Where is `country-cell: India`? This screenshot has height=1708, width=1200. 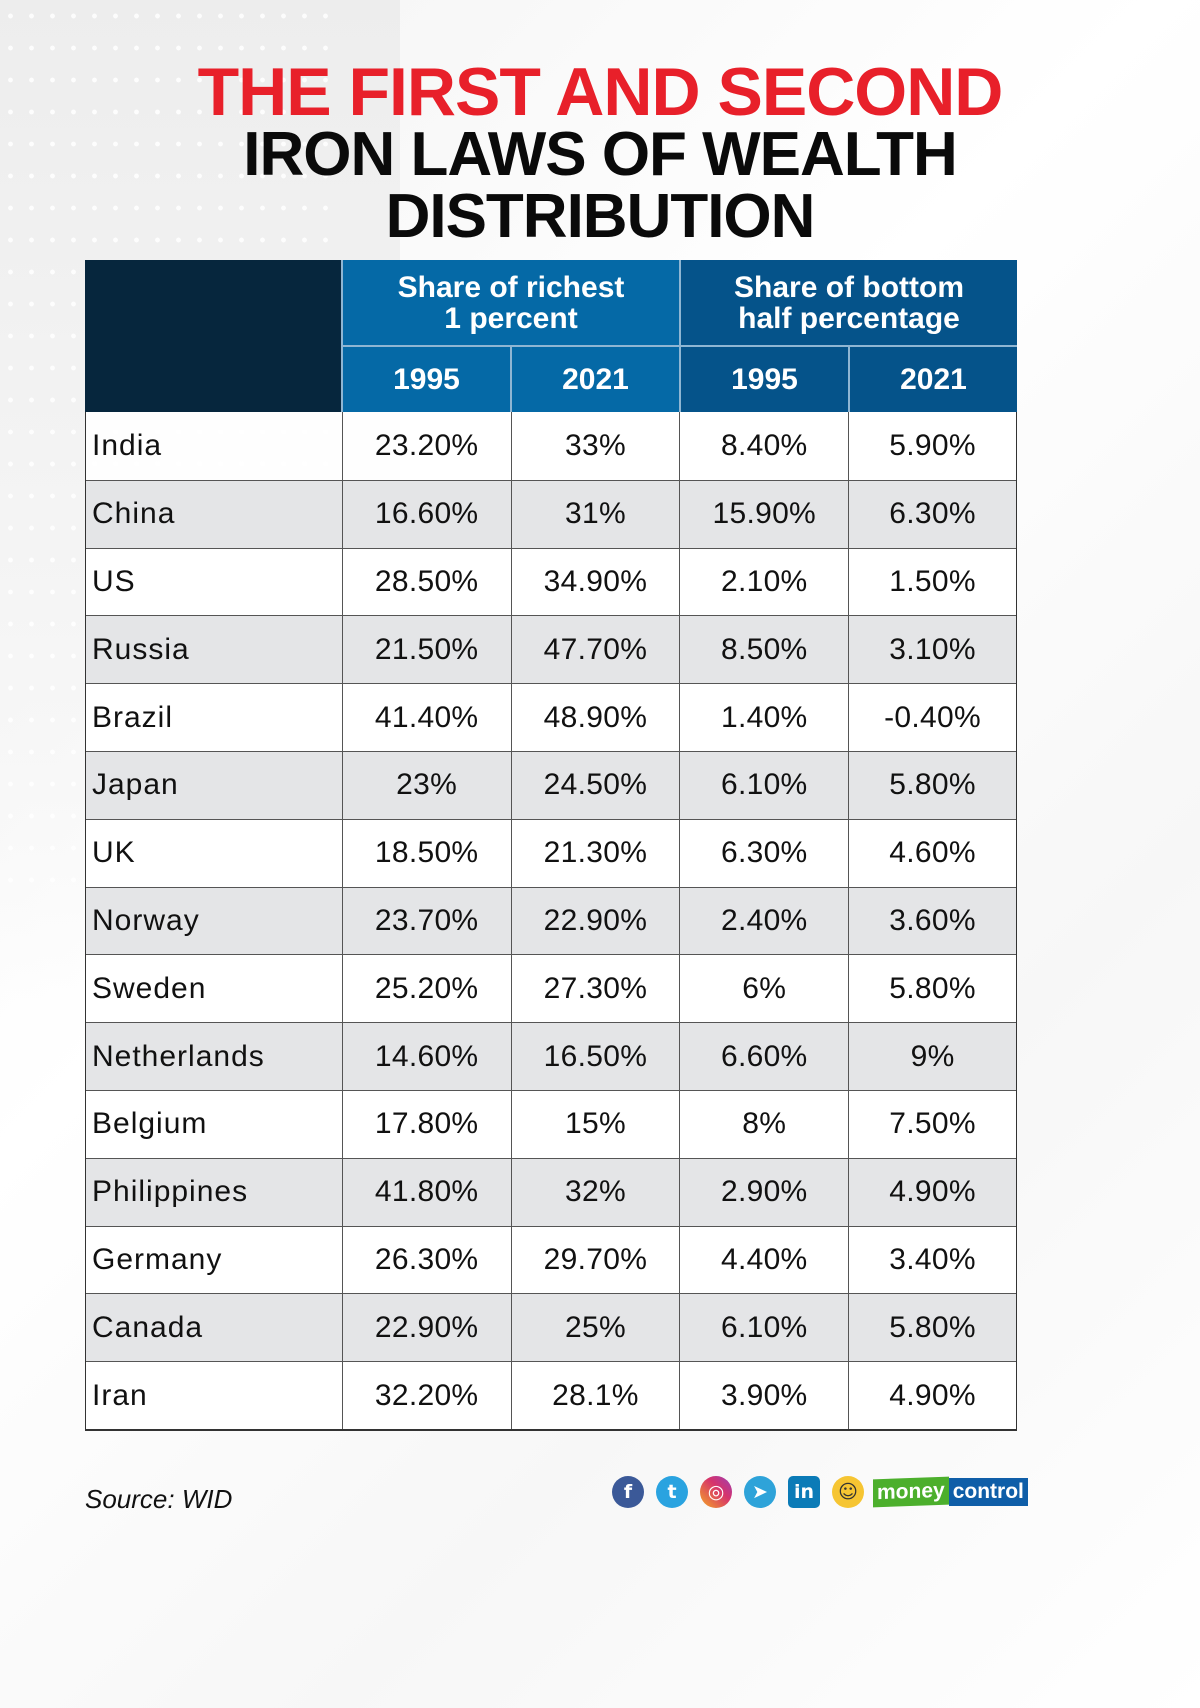
country-cell: India is located at coordinates (127, 445).